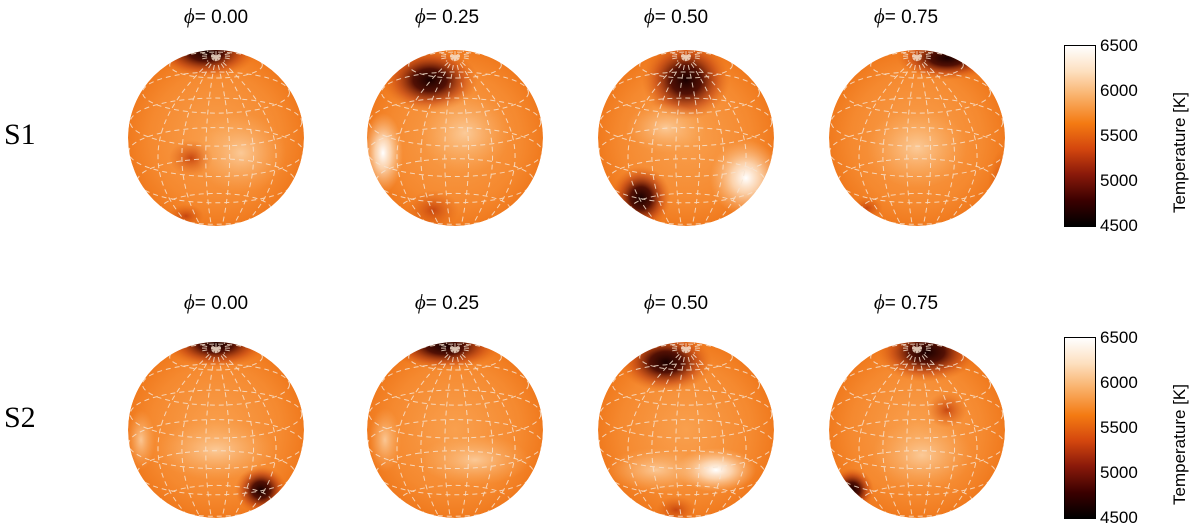  What do you see at coordinates (216, 302) in the screenshot?
I see `phase-label-s2-0: ϕ= 0.00` at bounding box center [216, 302].